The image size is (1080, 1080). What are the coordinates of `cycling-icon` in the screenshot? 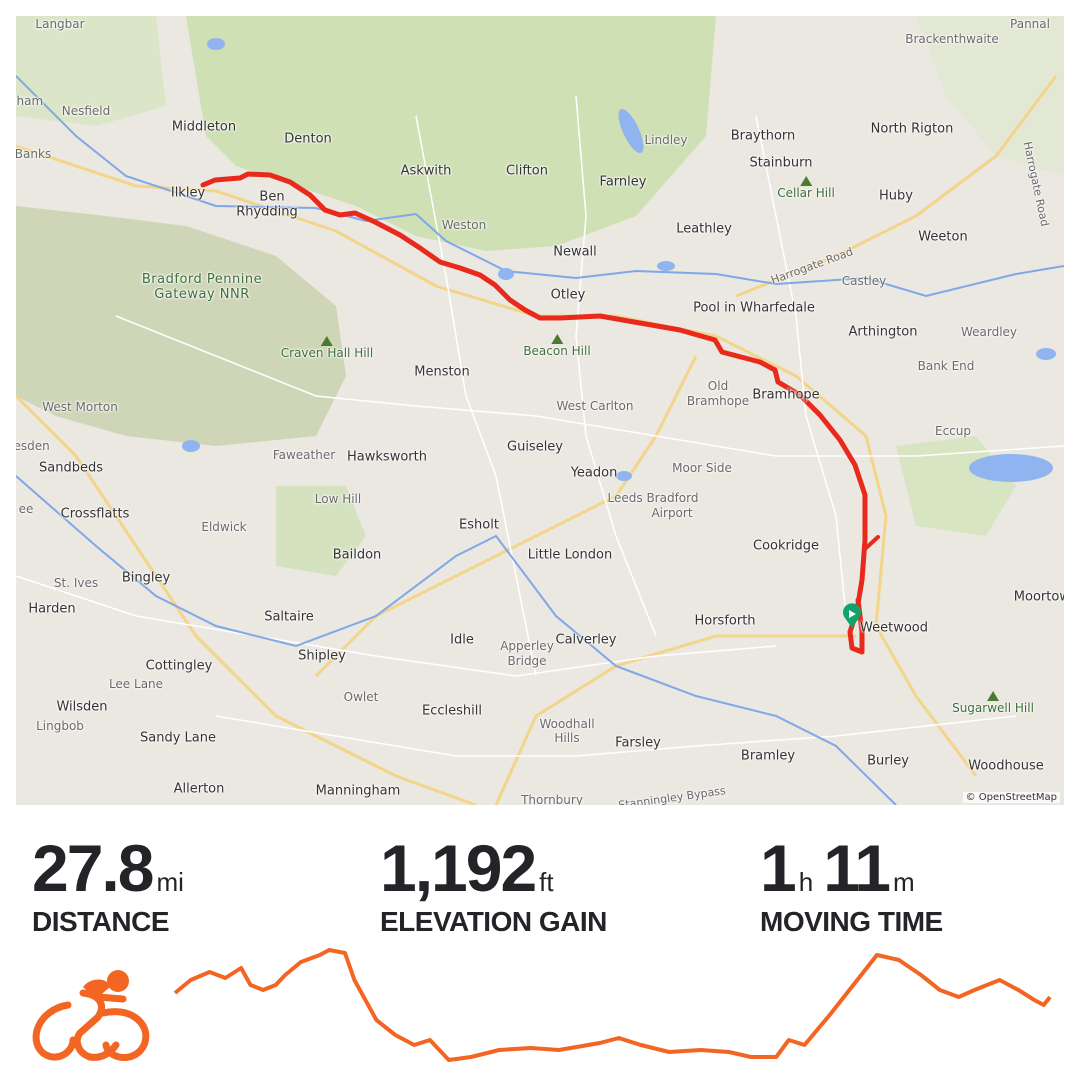 It's located at (91, 1016).